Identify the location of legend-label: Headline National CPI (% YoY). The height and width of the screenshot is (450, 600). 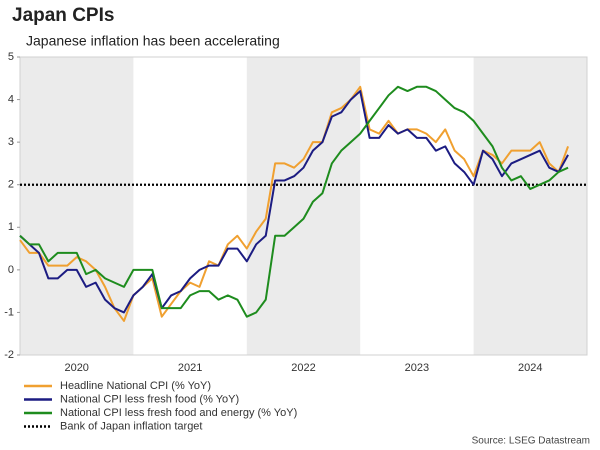
(135, 386).